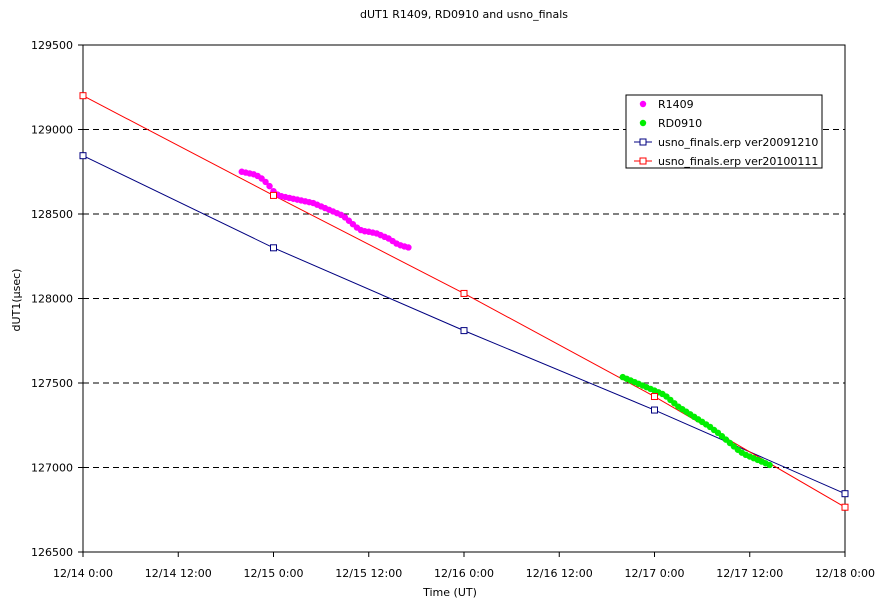 Image resolution: width=879 pixels, height=604 pixels. I want to click on y-tick-label: 129500, so click(52, 45).